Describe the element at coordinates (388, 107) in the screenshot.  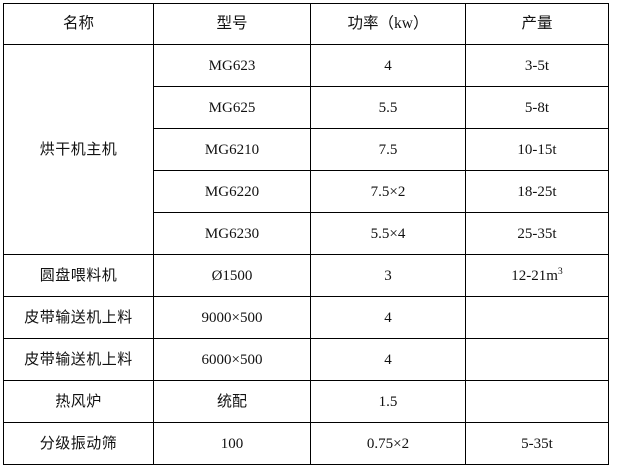
I see `row-power-1: 5.5` at that location.